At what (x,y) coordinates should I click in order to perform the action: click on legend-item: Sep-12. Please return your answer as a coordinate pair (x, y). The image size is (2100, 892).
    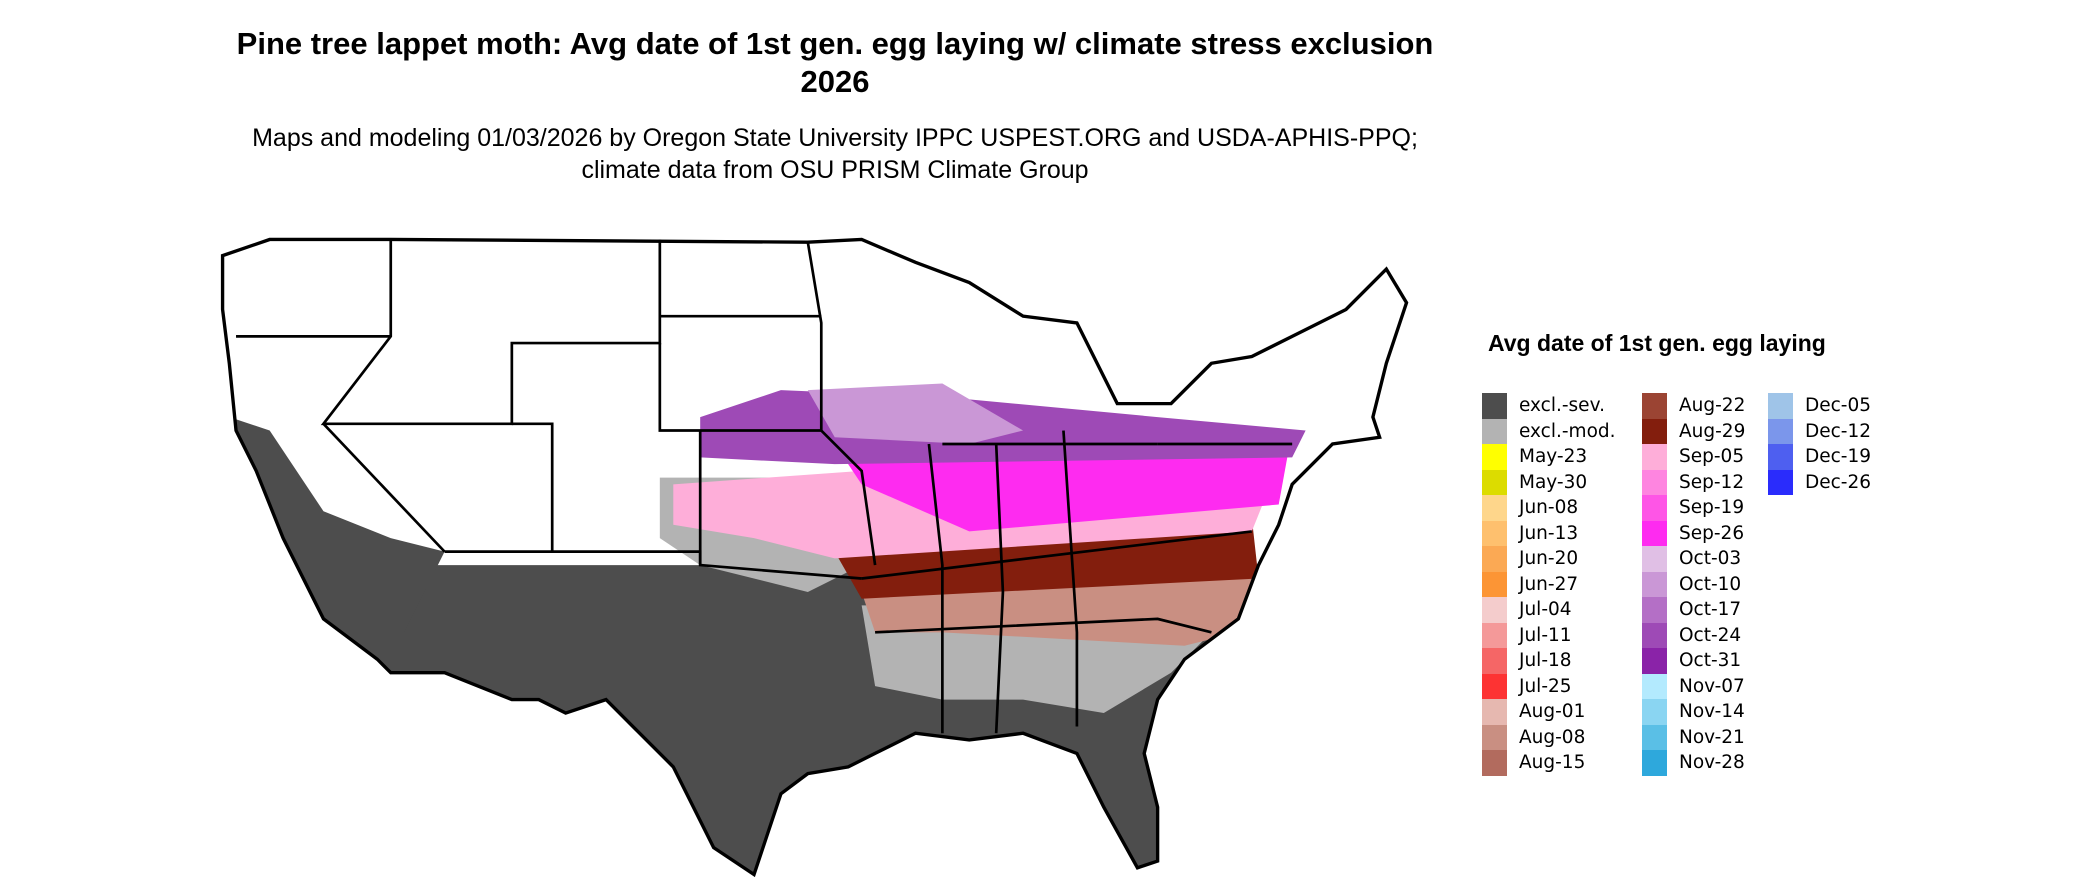
    Looking at the image, I should click on (1693, 482).